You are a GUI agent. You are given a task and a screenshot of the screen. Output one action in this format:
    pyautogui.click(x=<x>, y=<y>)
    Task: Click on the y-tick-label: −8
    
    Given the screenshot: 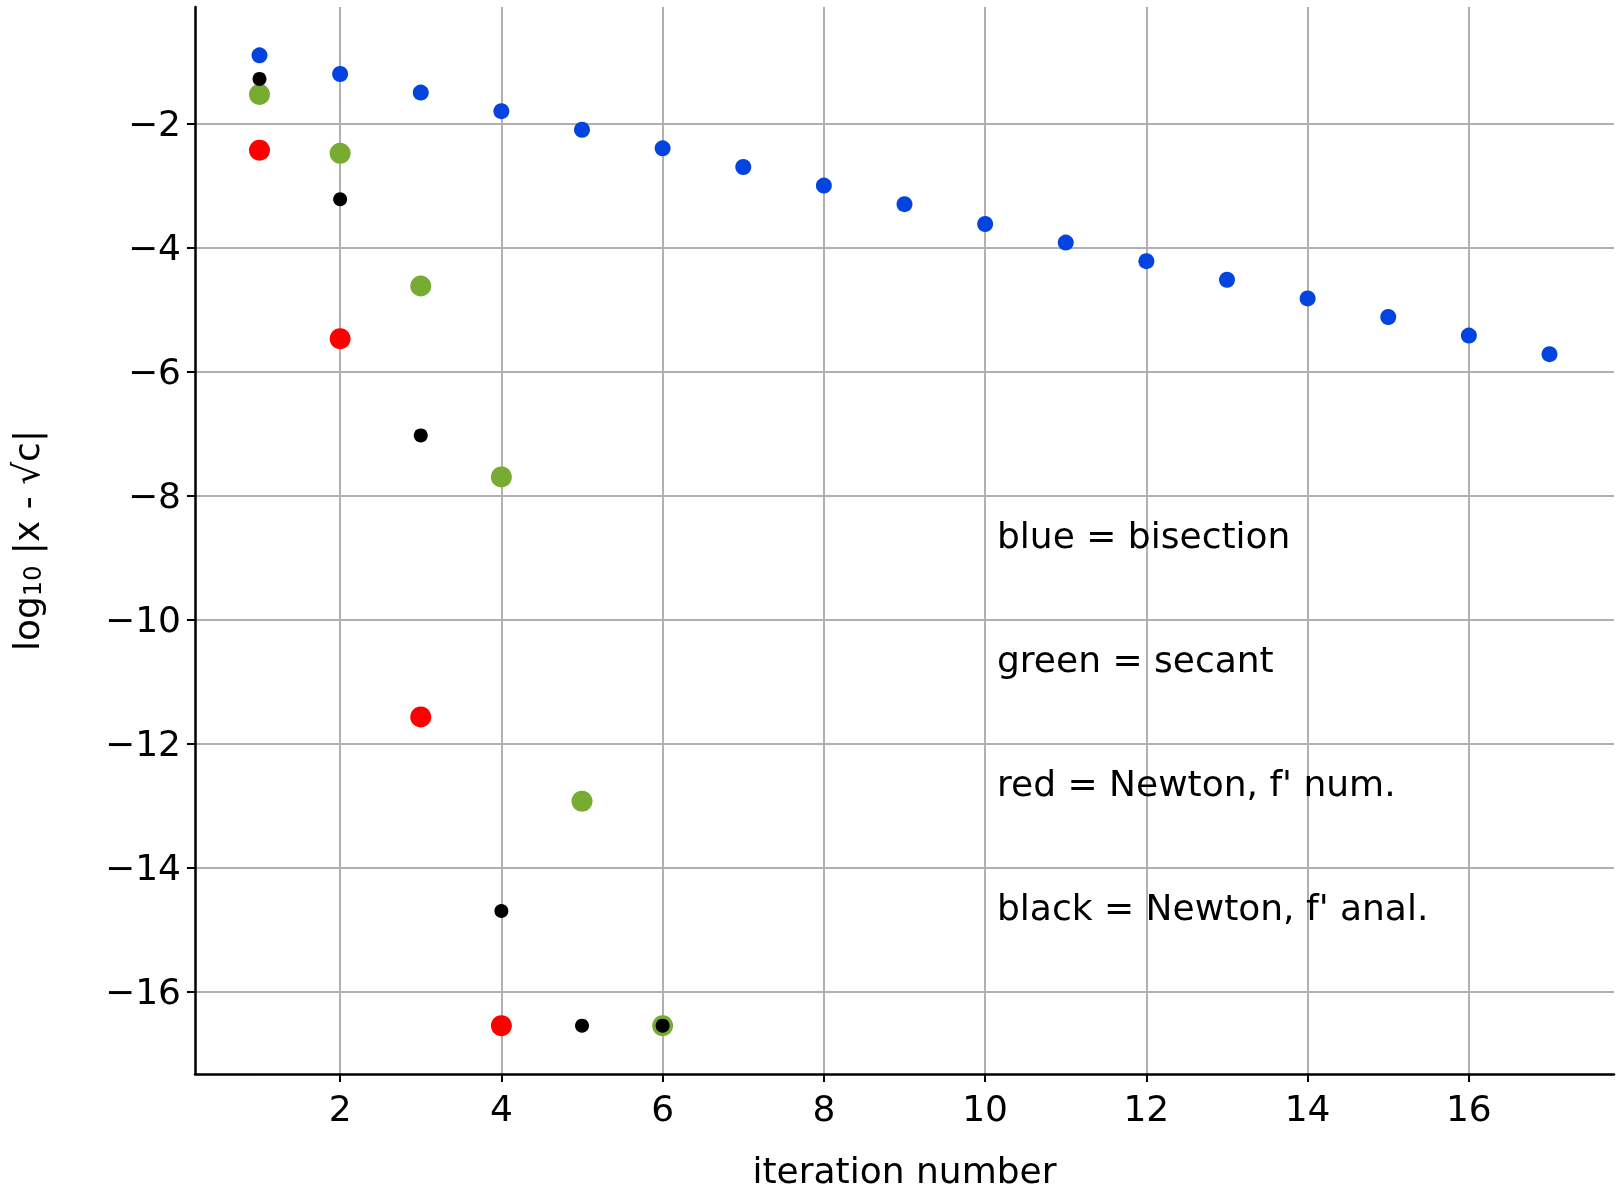 What is the action you would take?
    pyautogui.click(x=154, y=496)
    